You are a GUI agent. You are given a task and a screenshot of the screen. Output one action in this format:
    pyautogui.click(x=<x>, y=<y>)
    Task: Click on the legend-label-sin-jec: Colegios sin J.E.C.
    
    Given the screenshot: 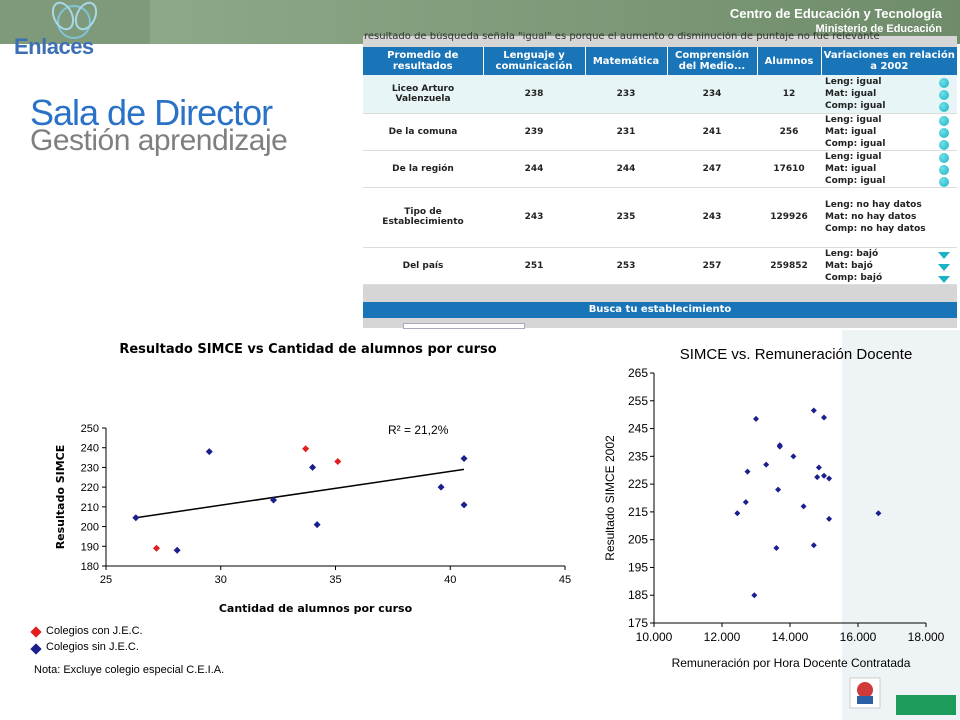 What is the action you would take?
    pyautogui.click(x=92, y=647)
    